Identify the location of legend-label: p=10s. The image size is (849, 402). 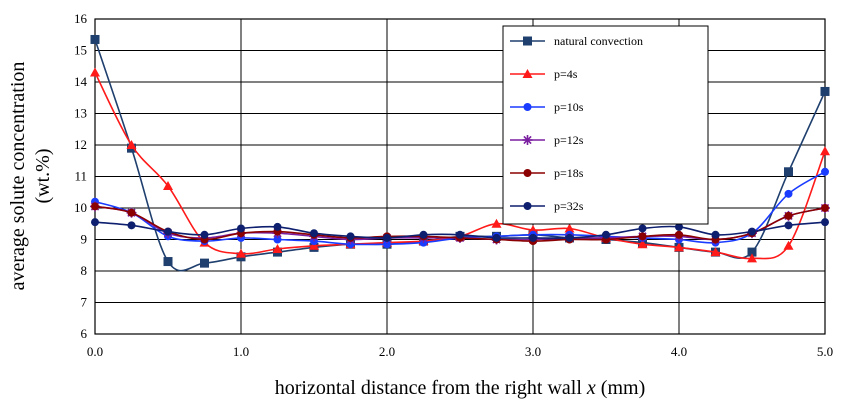
(569, 107).